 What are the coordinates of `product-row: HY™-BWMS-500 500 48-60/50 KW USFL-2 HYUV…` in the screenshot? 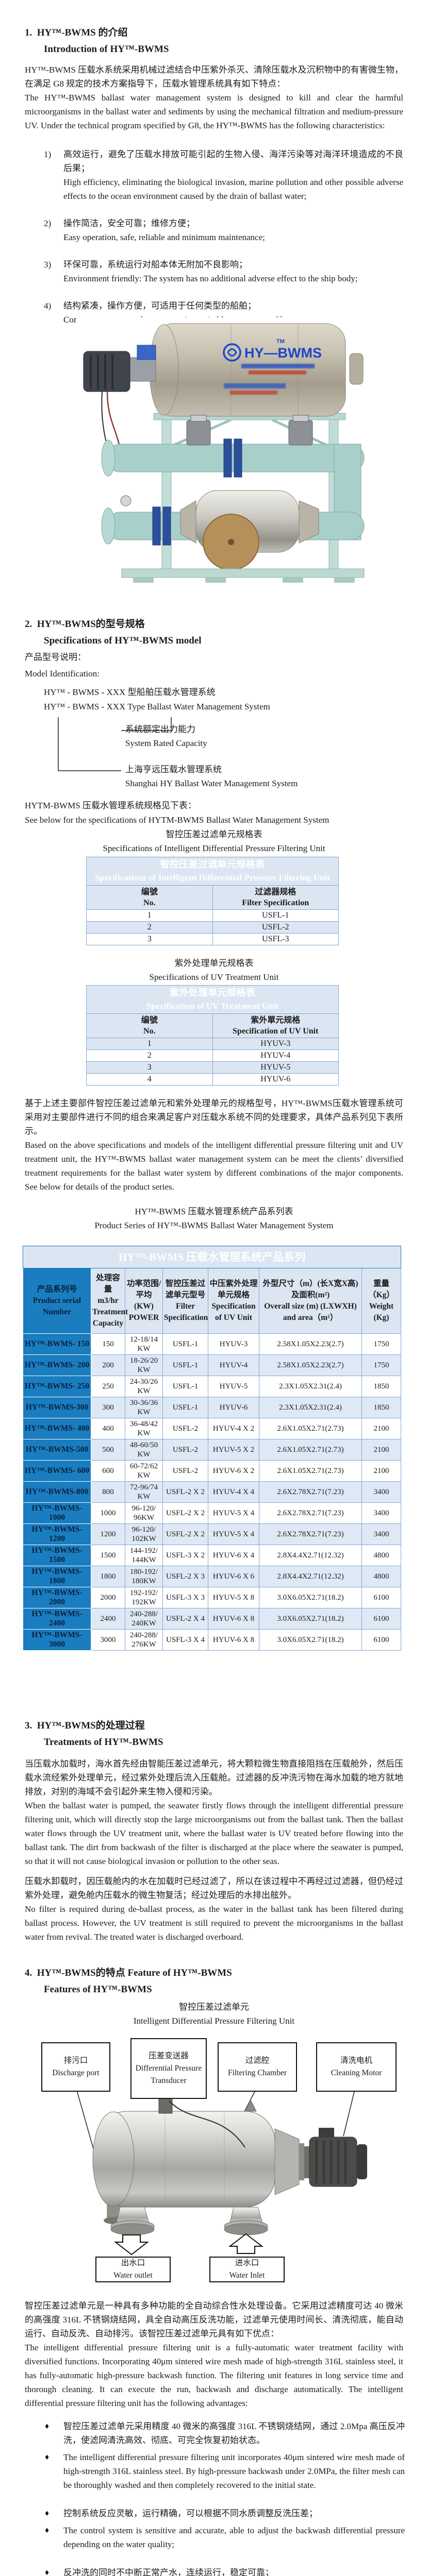 It's located at (213, 1450).